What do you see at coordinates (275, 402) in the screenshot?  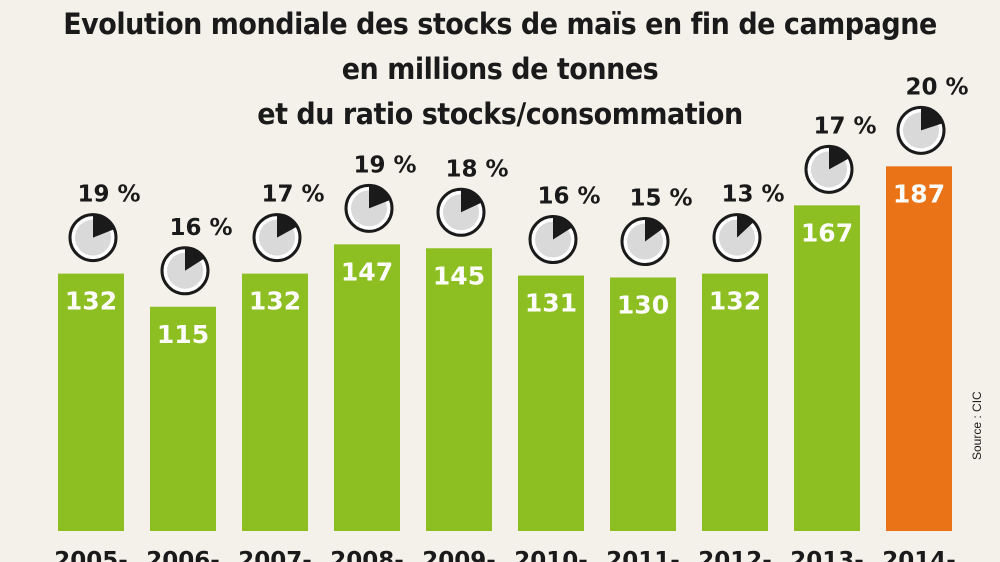 I see `bar-2007-` at bounding box center [275, 402].